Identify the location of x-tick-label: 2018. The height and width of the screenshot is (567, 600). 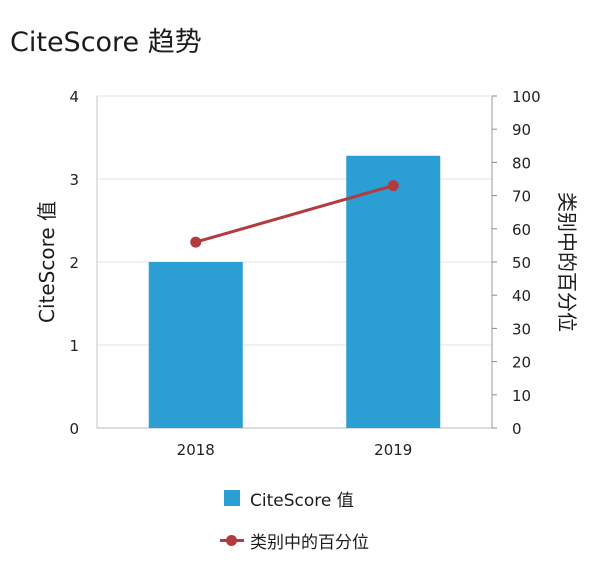
(196, 450).